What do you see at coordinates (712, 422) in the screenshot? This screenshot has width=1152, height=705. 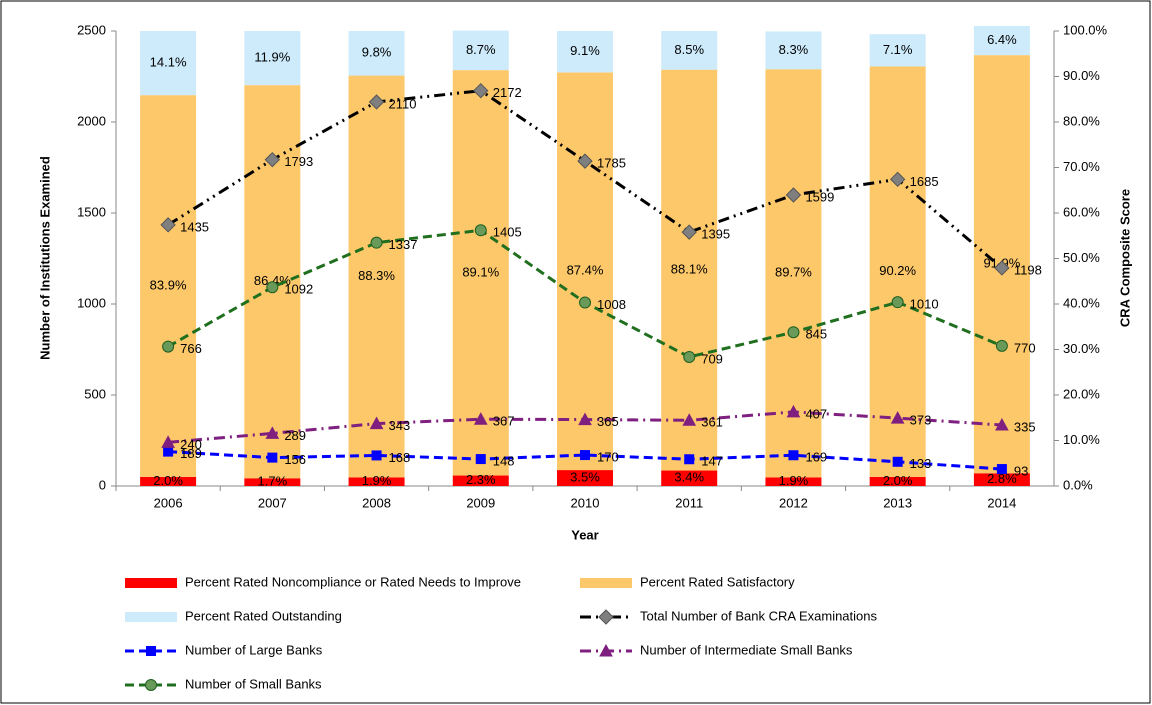 I see `data-label: 361` at bounding box center [712, 422].